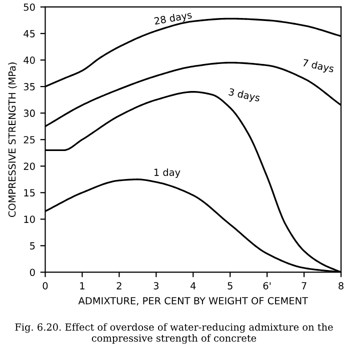 The height and width of the screenshot is (349, 348). I want to click on y-tick-label: 20, so click(29, 166).